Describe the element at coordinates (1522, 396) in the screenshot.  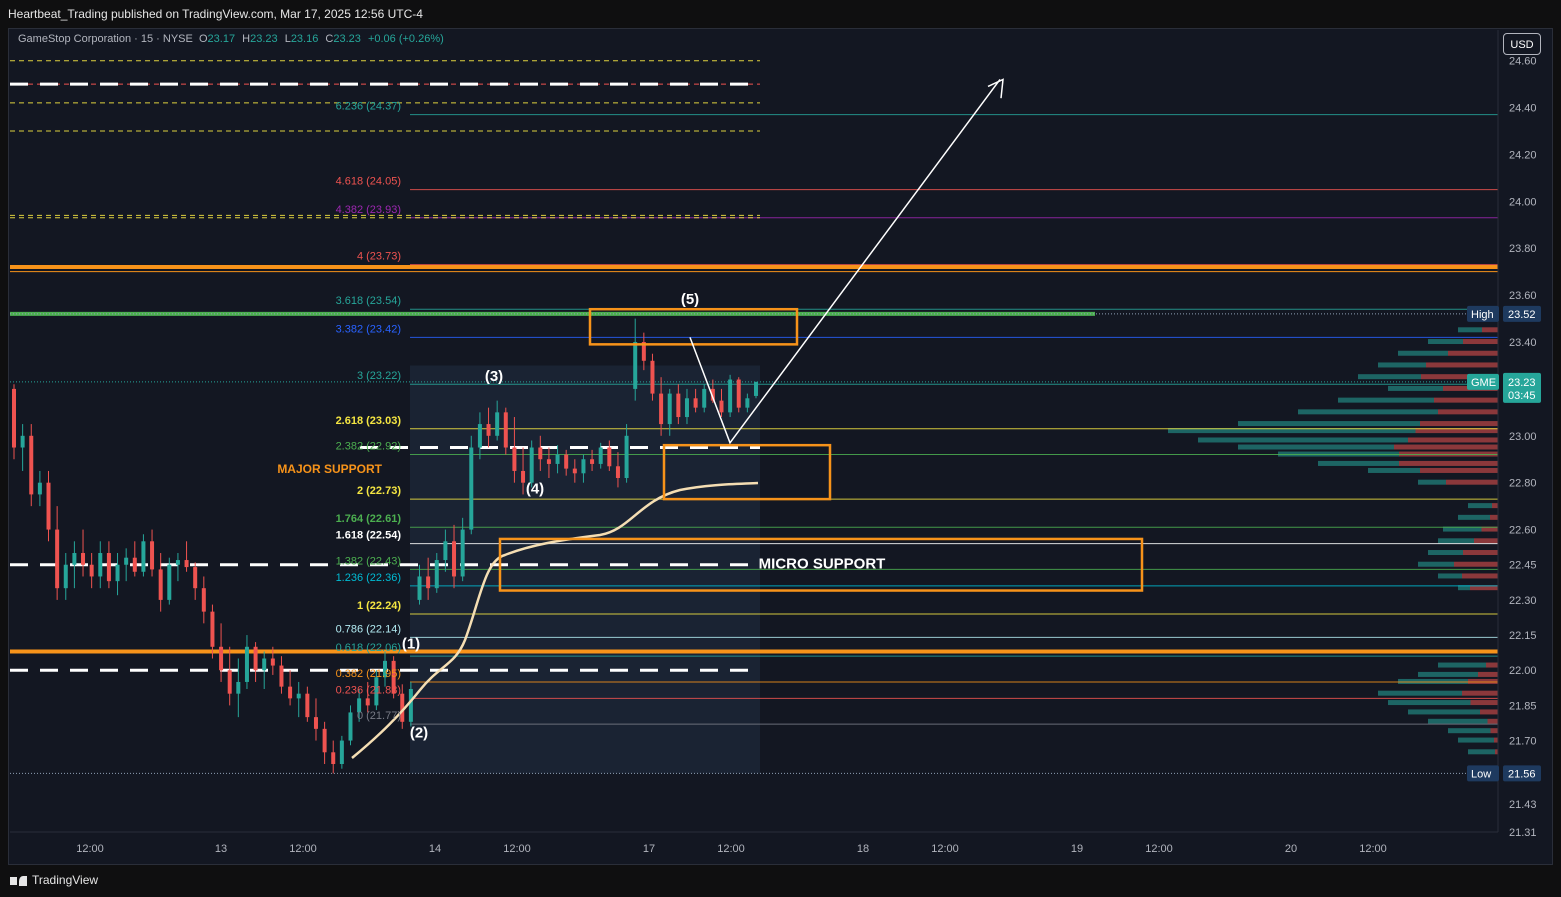
I see `bar-countdown-value: 03:45` at that location.